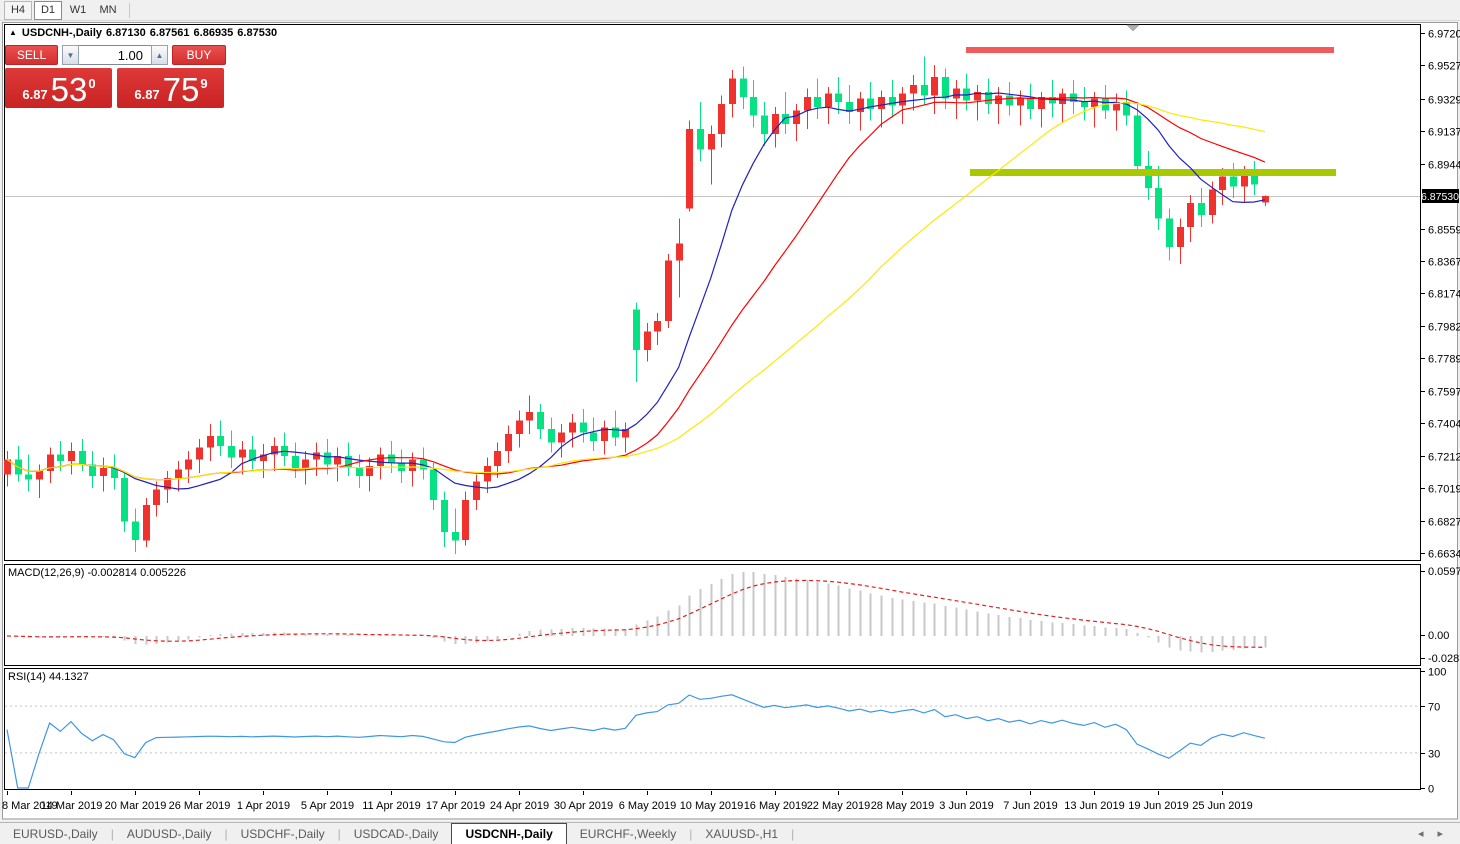 Image resolution: width=1460 pixels, height=844 pixels. Describe the element at coordinates (839, 806) in the screenshot. I see `svg-text: 22 May 2019` at that location.